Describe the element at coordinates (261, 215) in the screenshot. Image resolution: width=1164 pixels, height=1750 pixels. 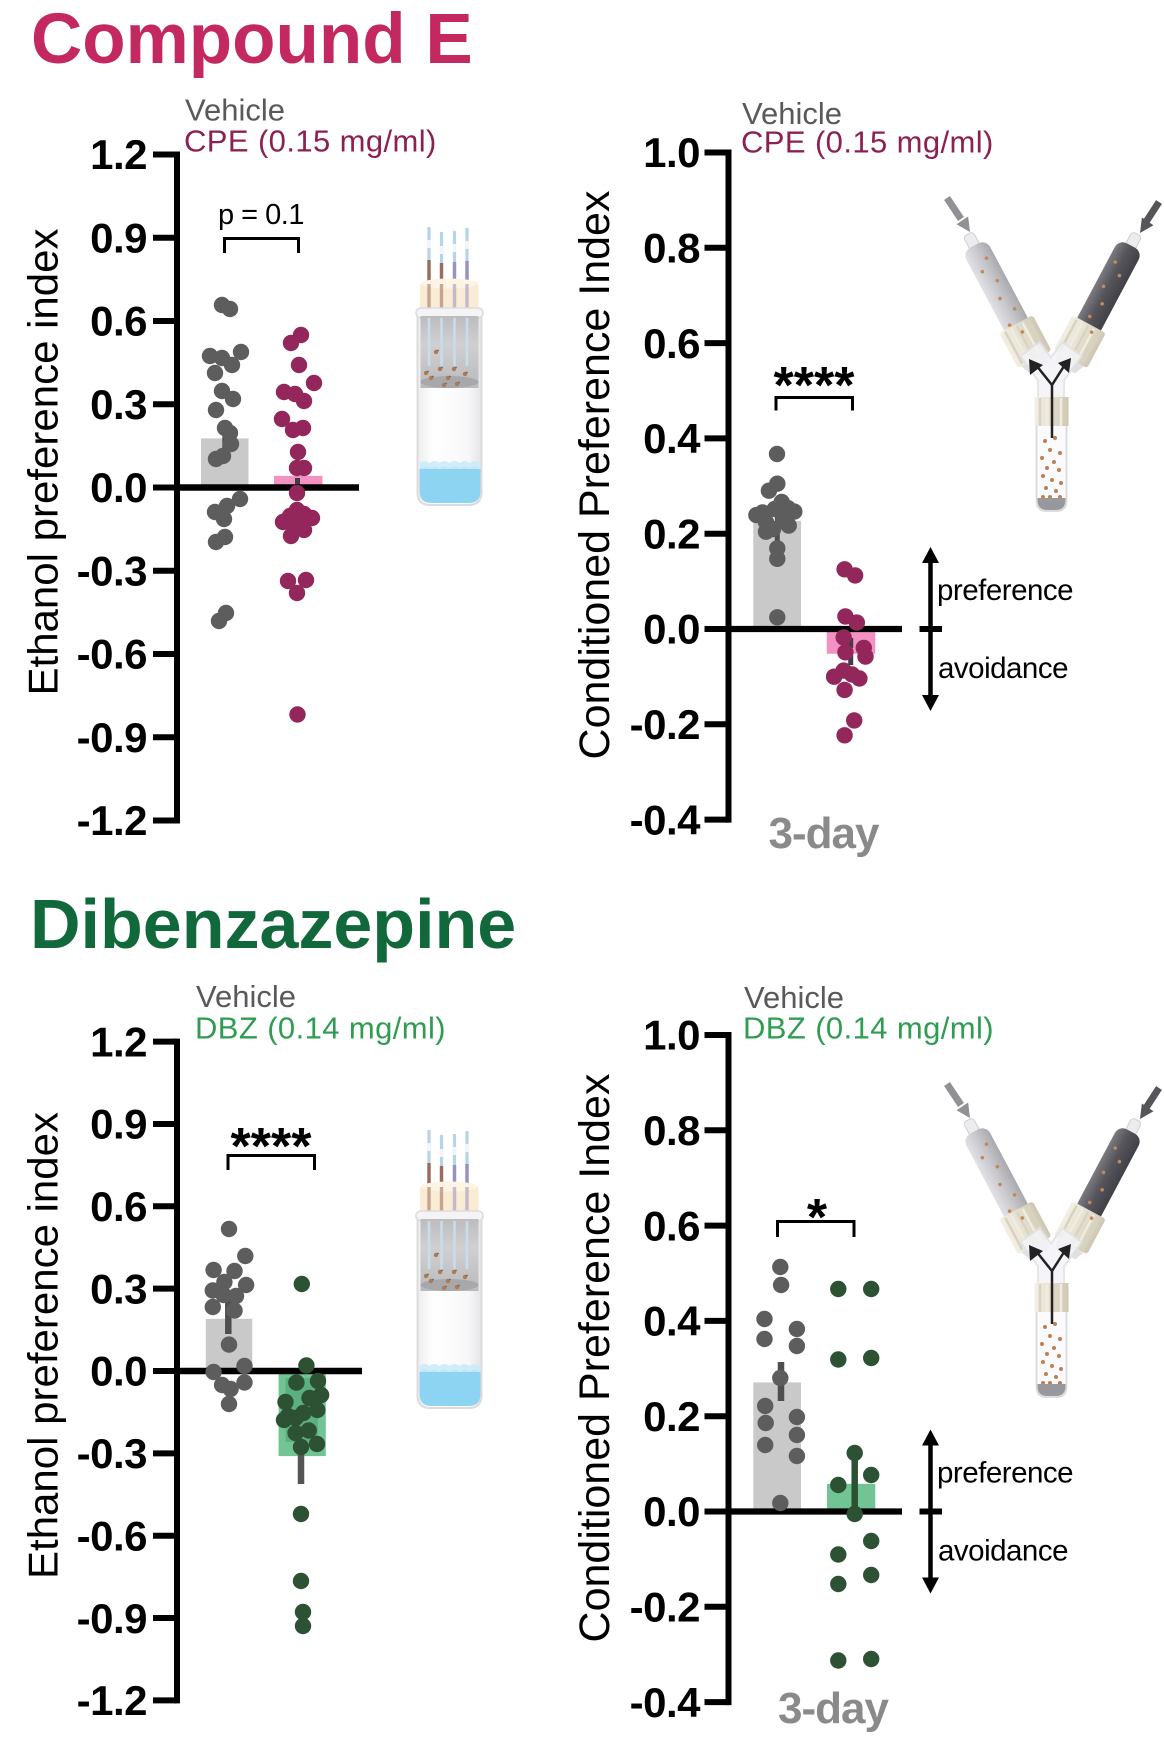
I see `svg-text: p = 0.1` at that location.